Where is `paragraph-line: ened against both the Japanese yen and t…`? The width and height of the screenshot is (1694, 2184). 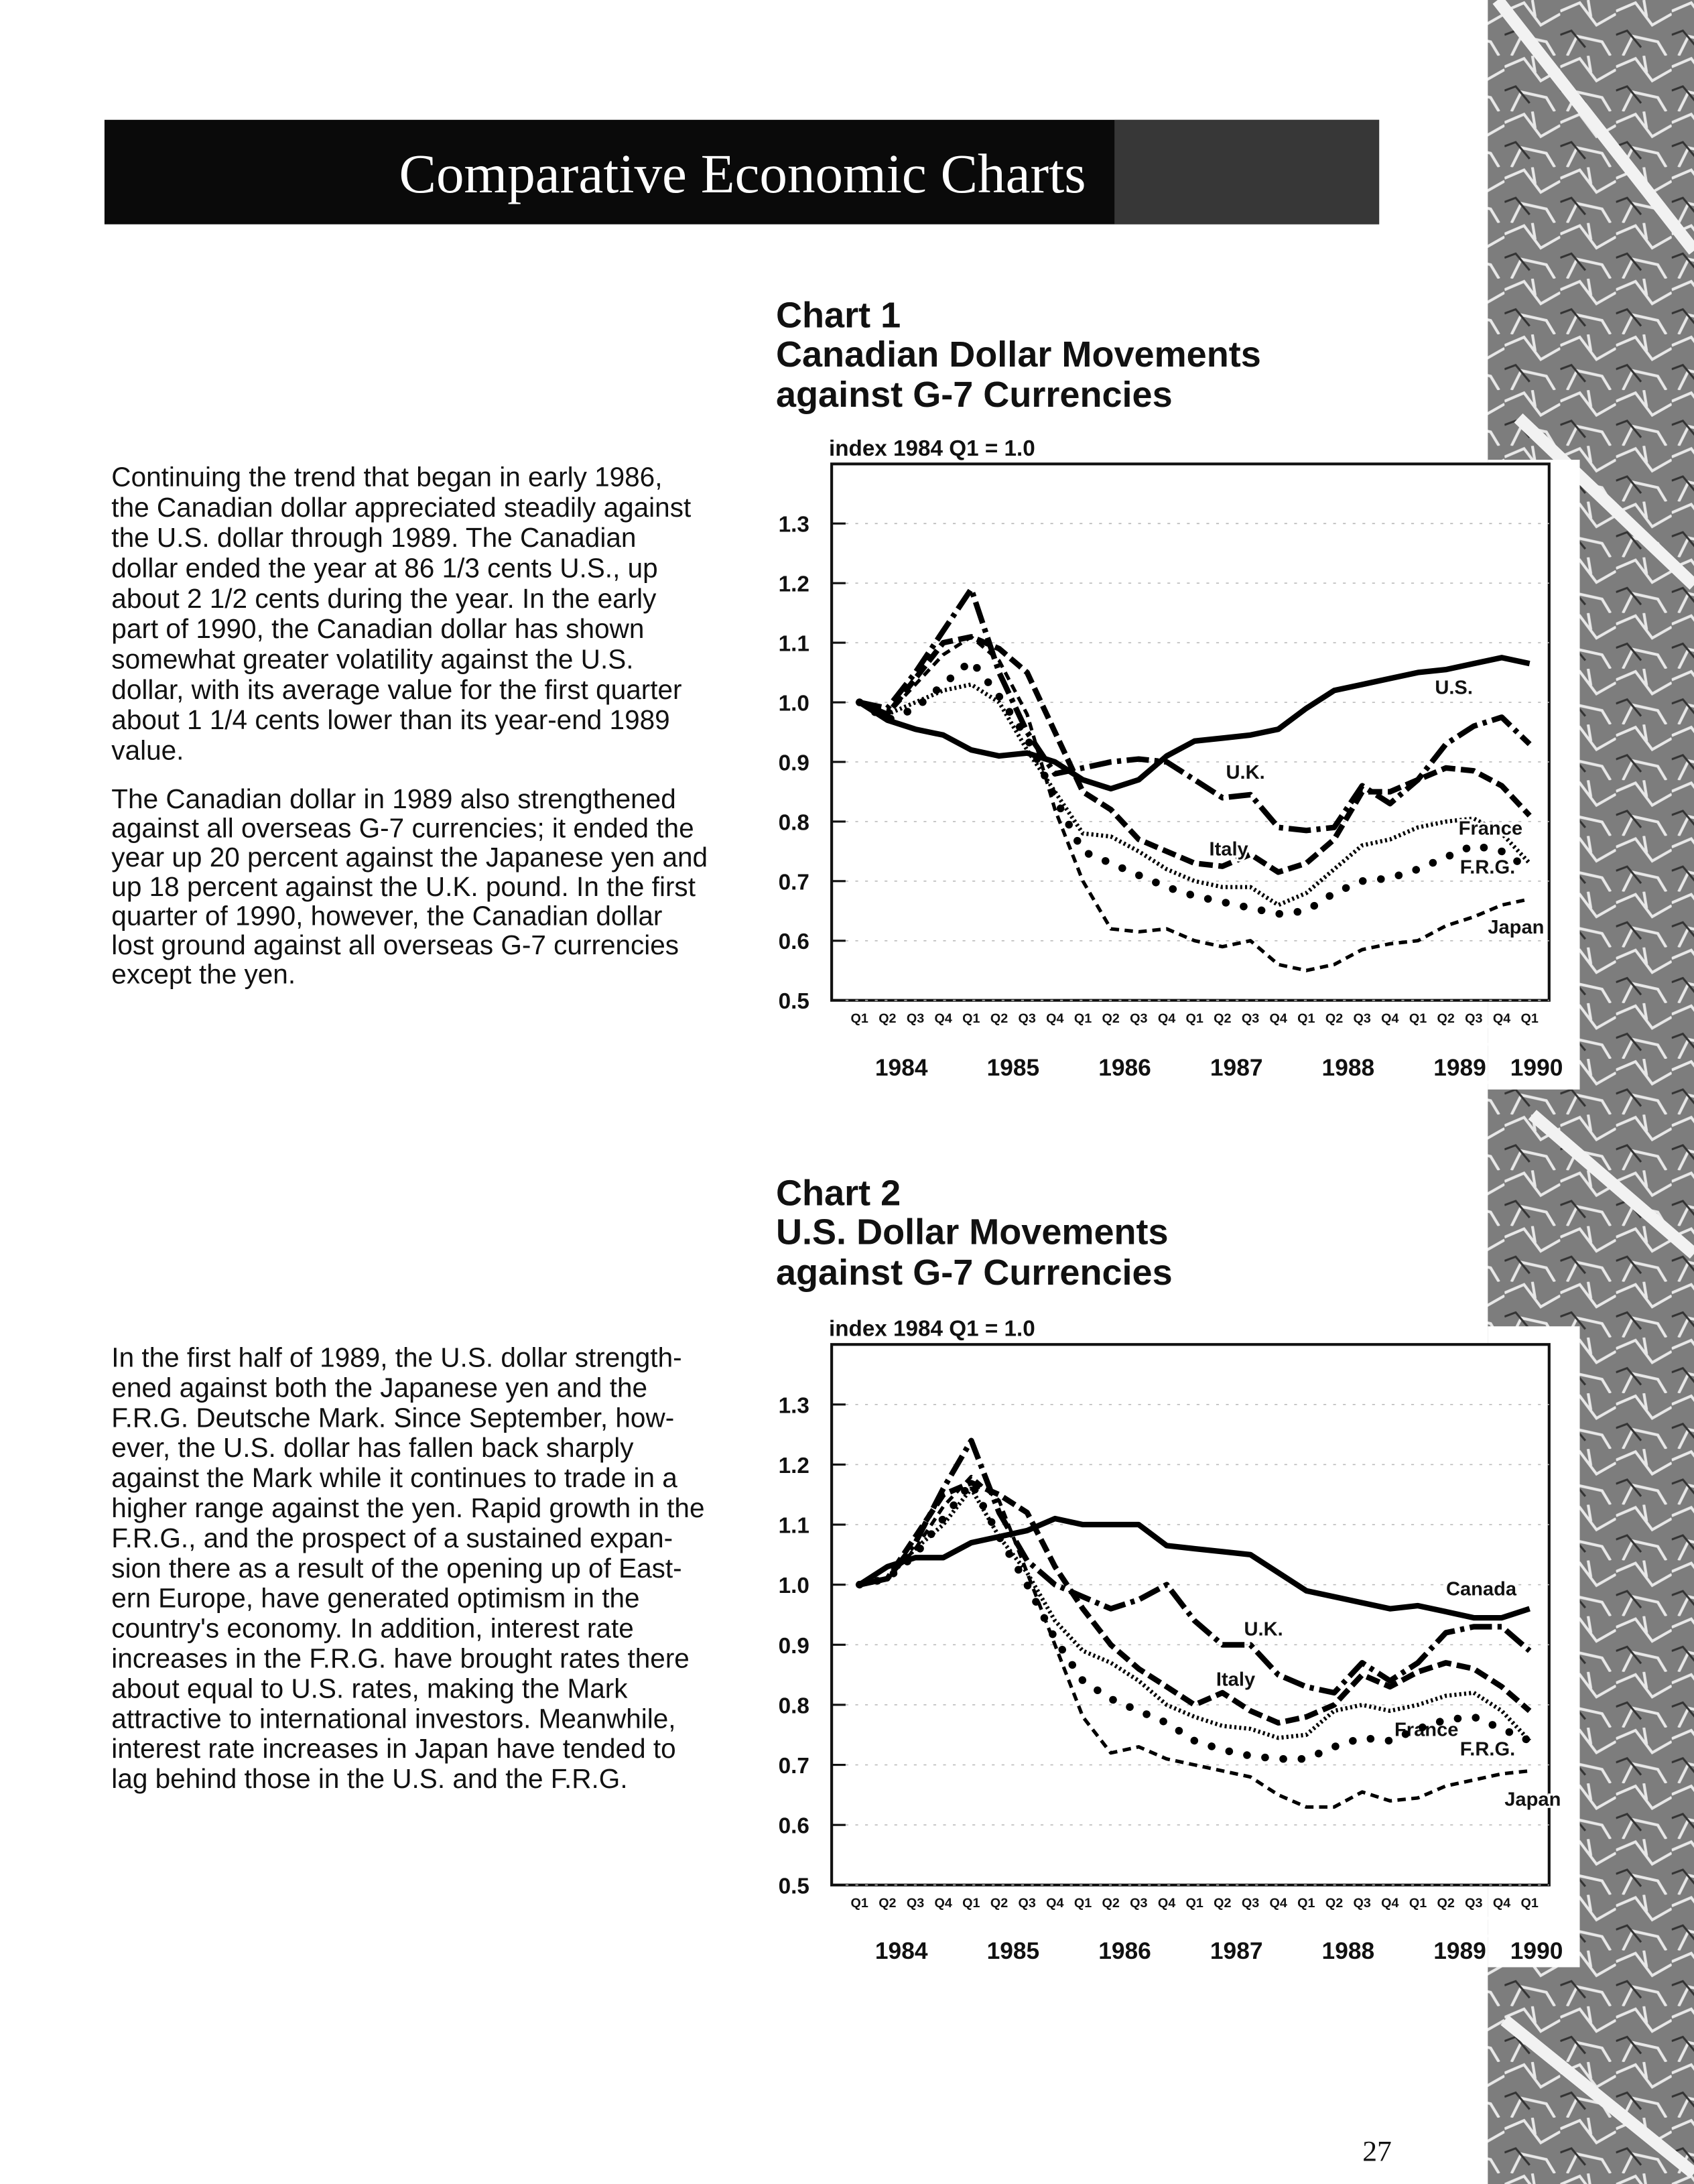
paragraph-line: ened against both the Japanese yen and t… is located at coordinates (379, 1387).